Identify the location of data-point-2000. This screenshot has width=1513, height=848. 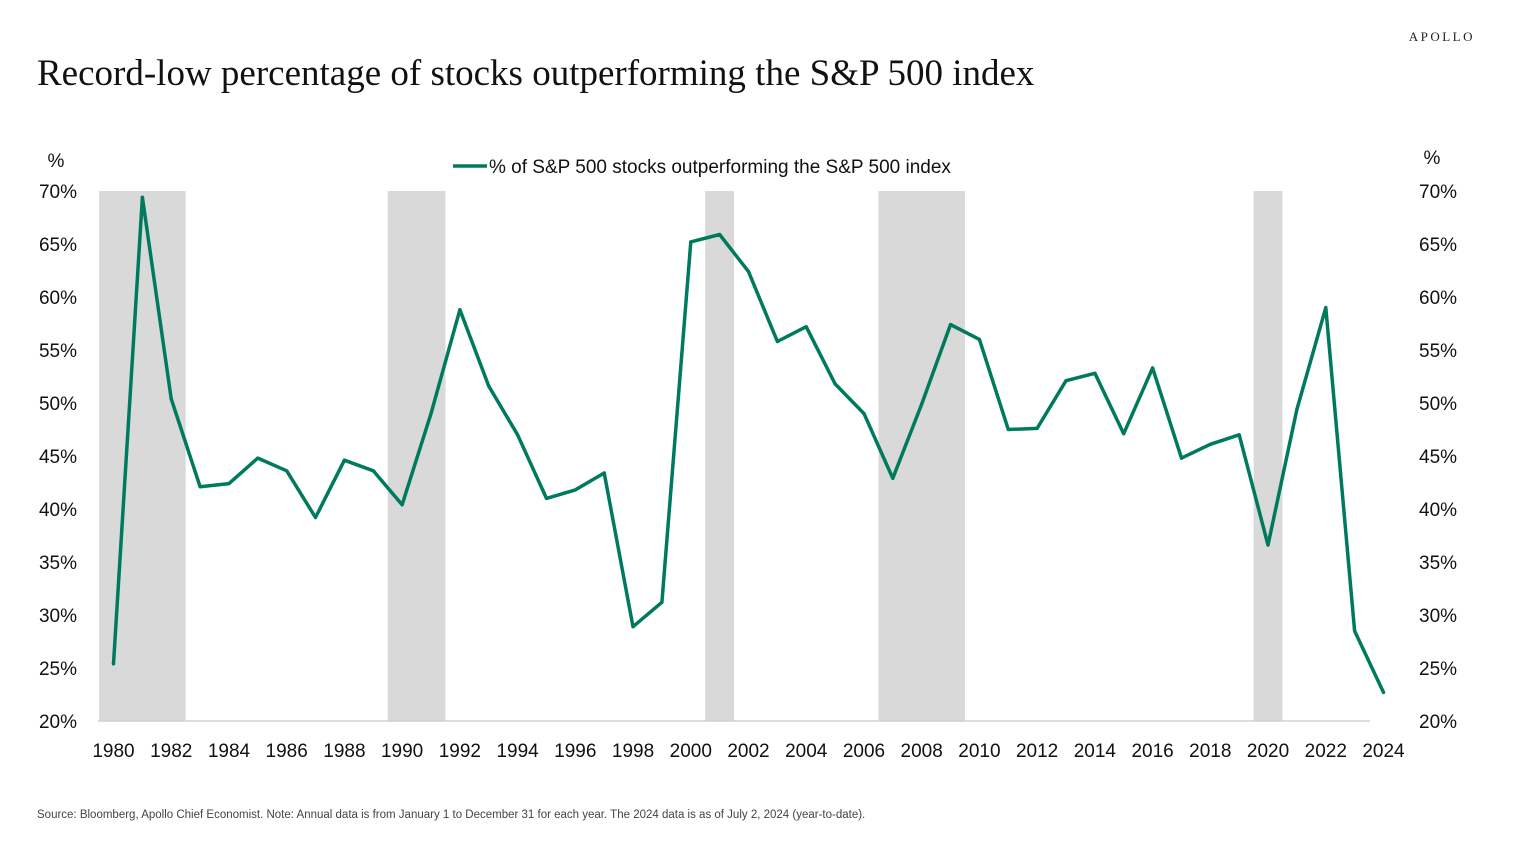
(691, 242).